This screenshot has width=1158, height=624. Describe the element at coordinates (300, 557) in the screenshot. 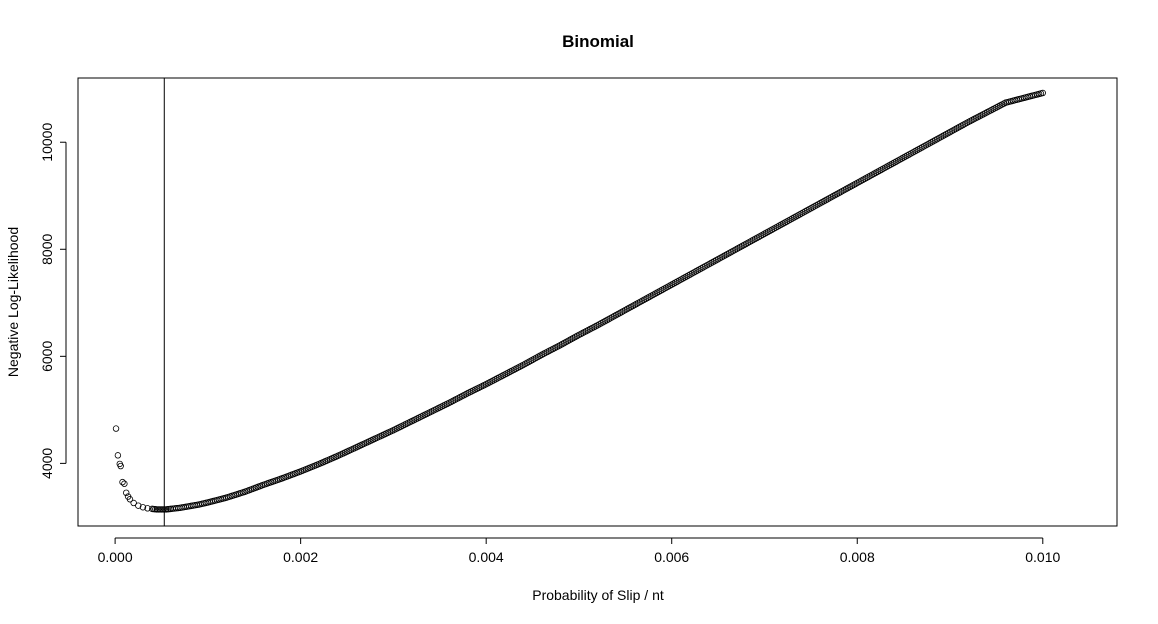

I see `x-tick-label: 0.002` at that location.